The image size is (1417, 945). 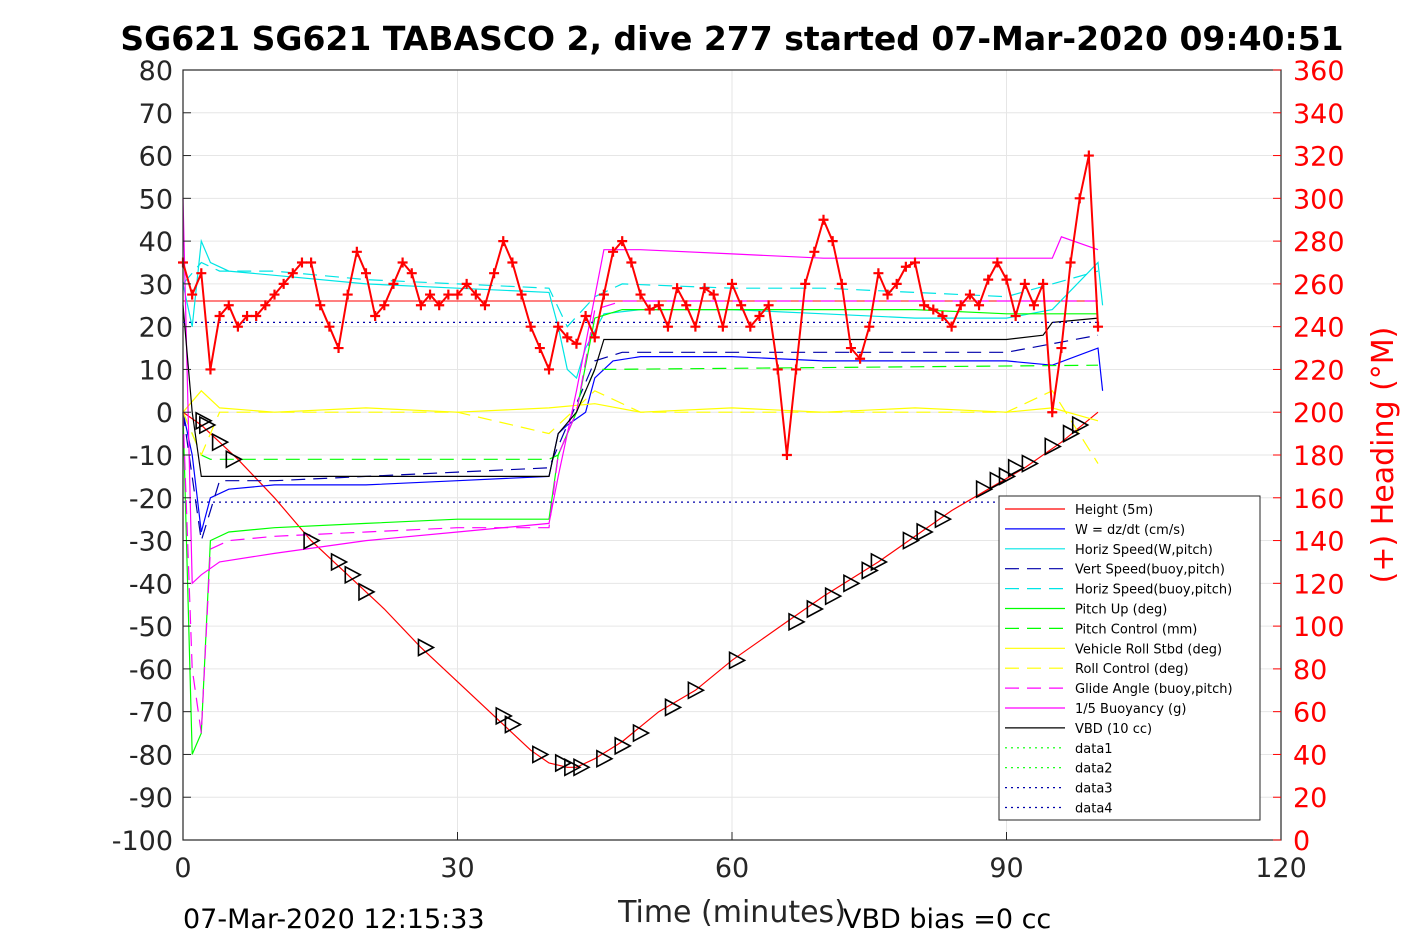 I want to click on y-tick-label: 50, so click(x=156, y=199).